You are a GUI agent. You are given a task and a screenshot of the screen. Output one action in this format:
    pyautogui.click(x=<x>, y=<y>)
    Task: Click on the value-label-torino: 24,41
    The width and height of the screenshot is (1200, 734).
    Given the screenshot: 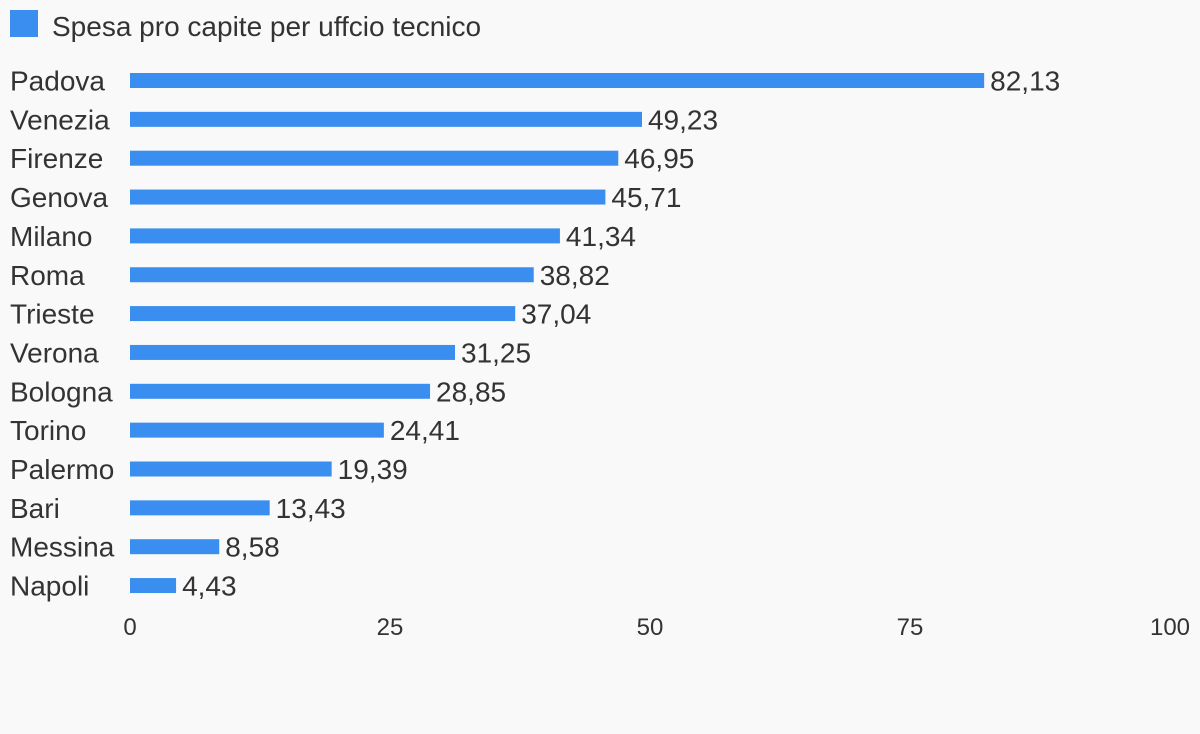 What is the action you would take?
    pyautogui.click(x=425, y=430)
    